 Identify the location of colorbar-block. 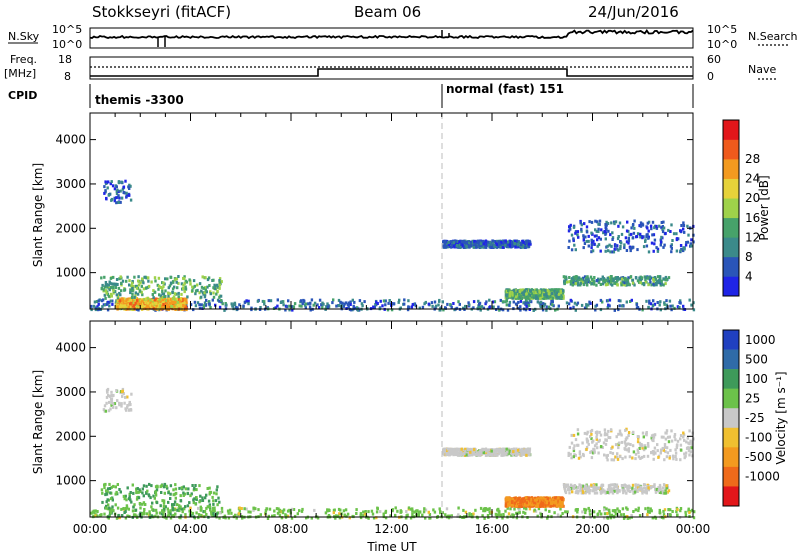
(731, 208).